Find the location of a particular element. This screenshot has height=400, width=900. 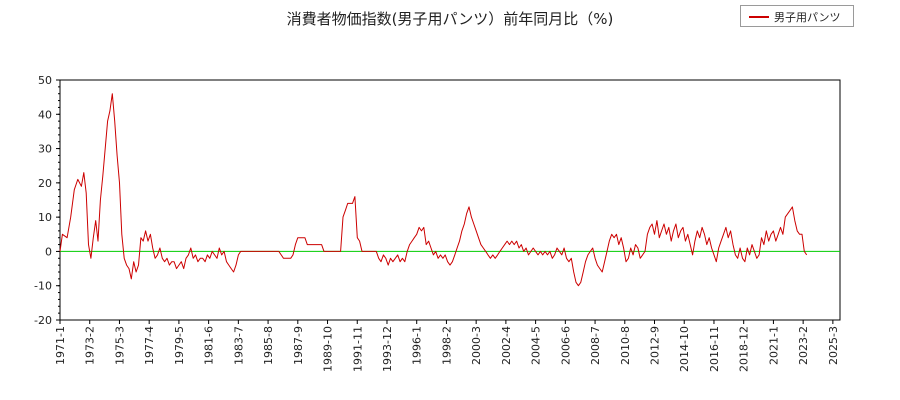

x-tick-label: 1979-5 is located at coordinates (179, 345).